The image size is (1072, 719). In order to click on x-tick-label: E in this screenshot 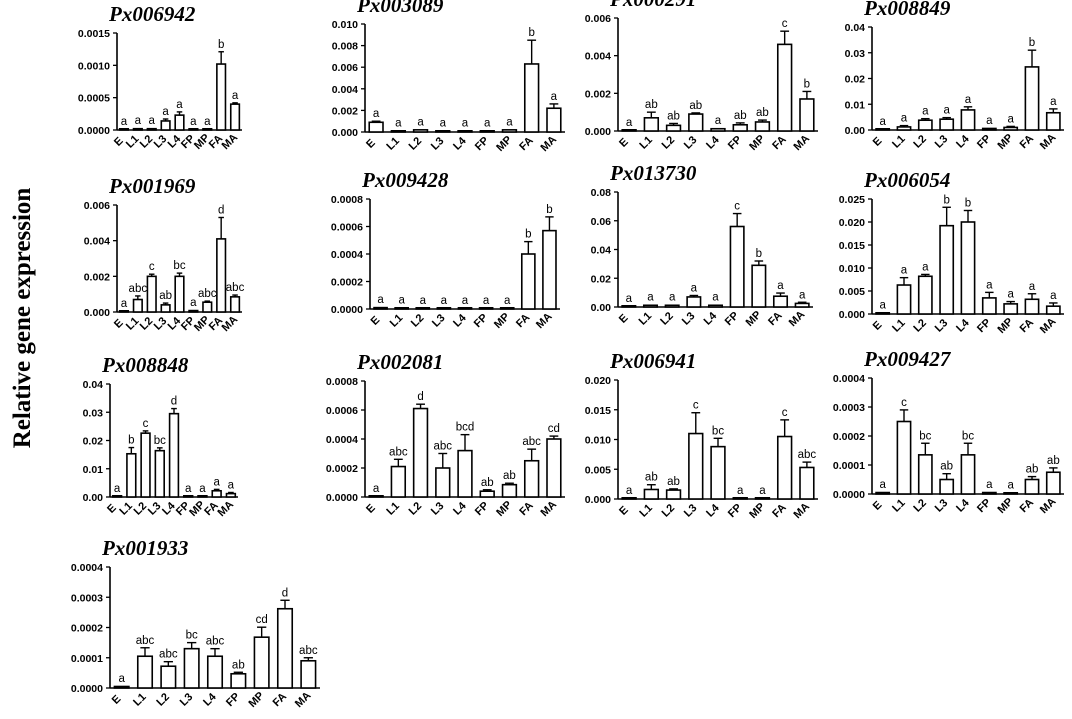, I will do `click(624, 143)`.